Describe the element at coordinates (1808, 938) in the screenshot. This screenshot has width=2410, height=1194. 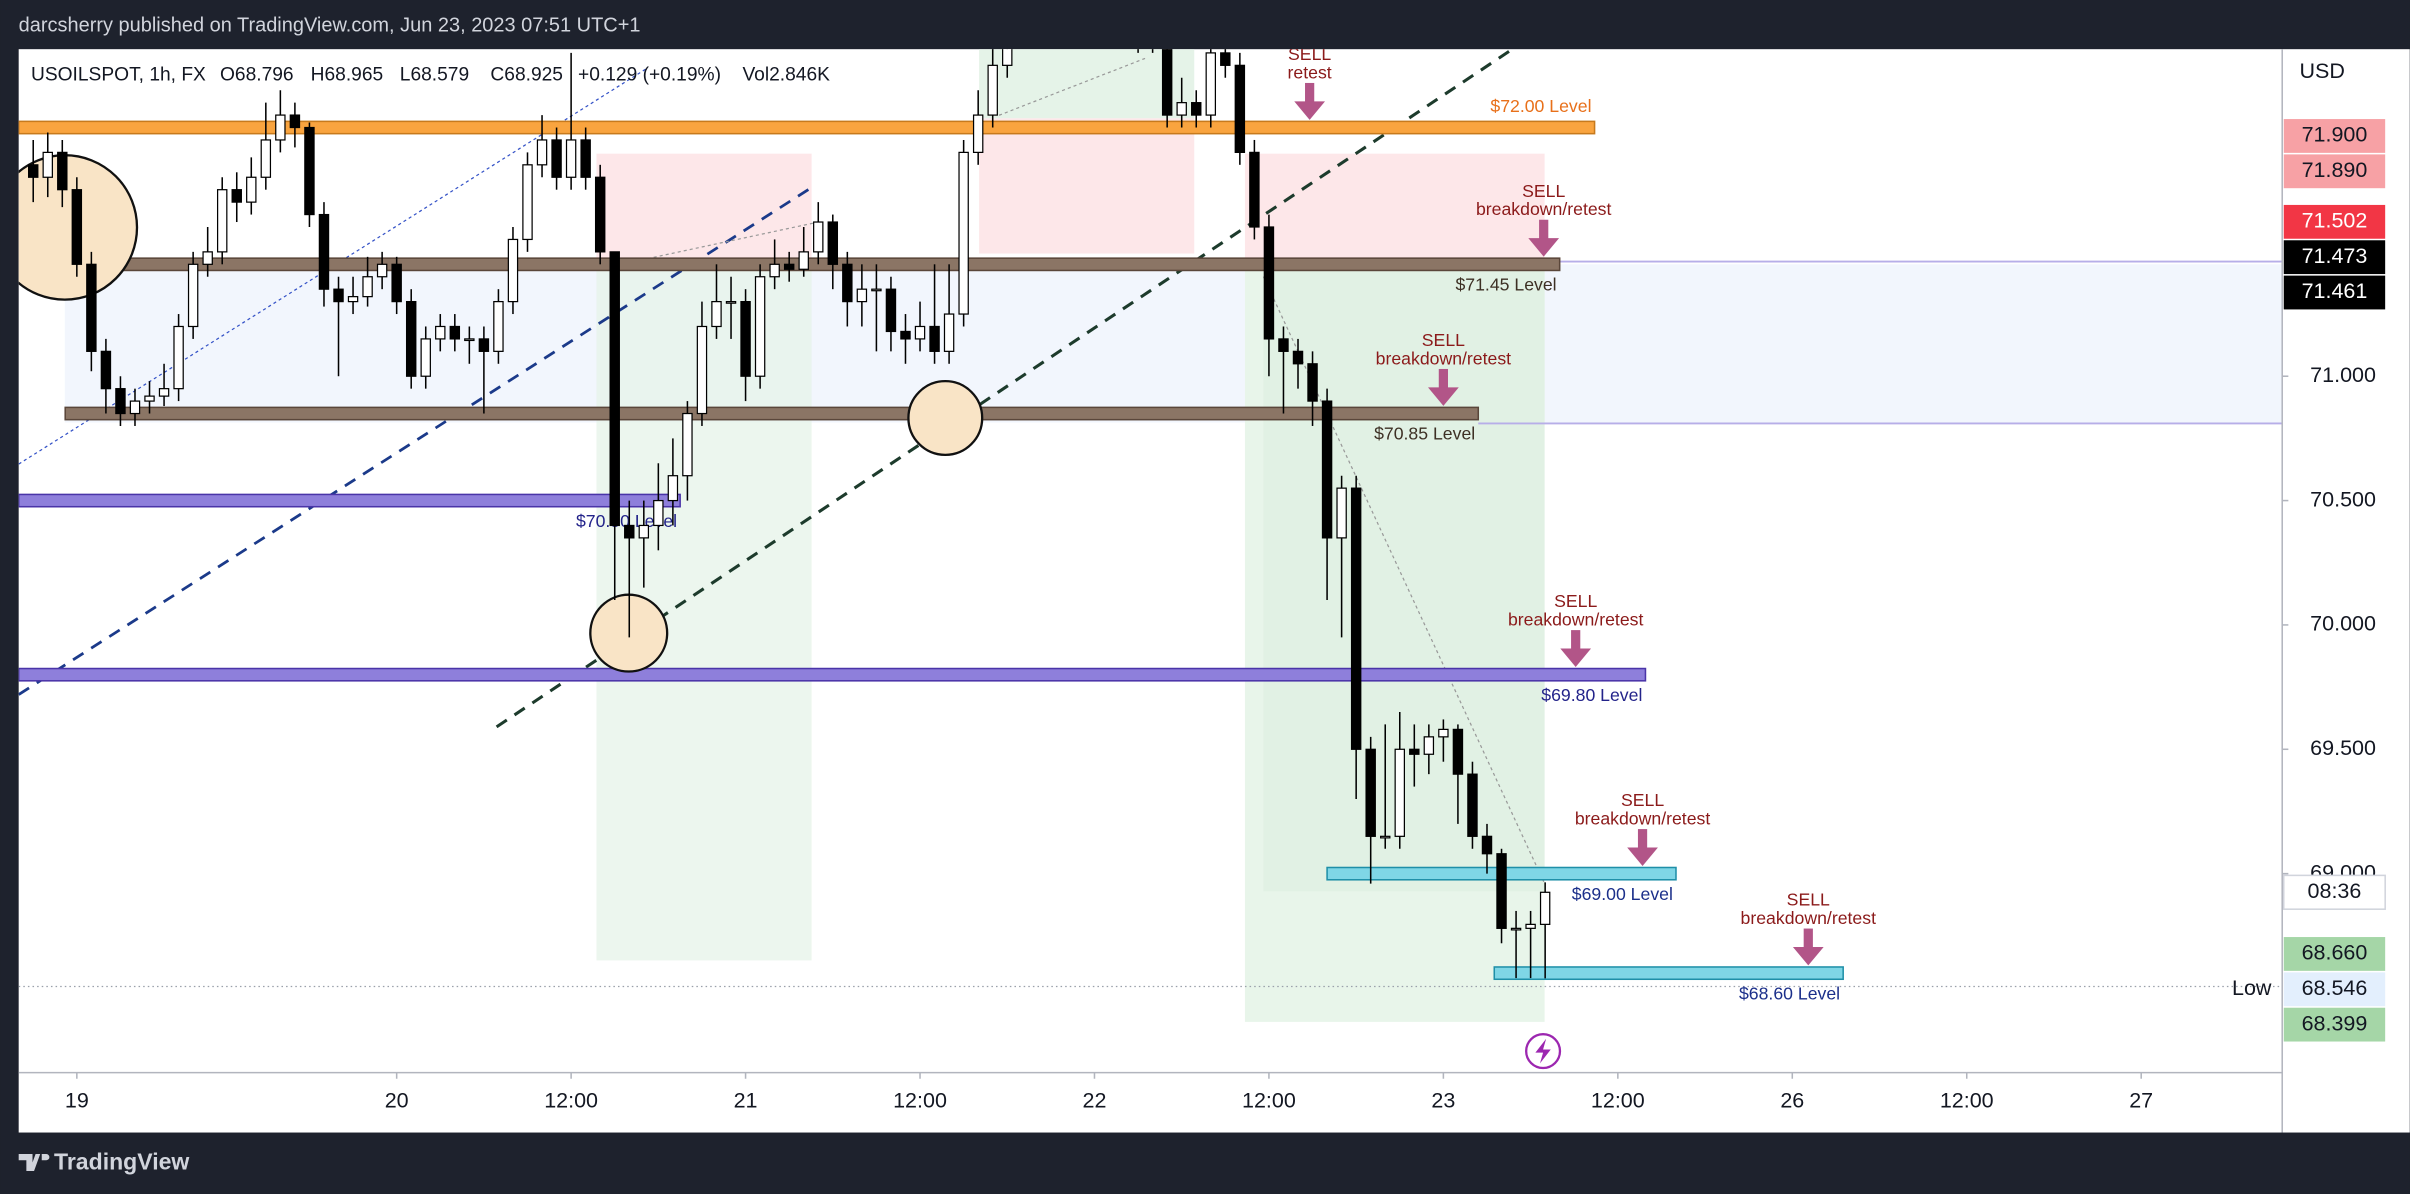
I see `sell-arrow-shaft` at that location.